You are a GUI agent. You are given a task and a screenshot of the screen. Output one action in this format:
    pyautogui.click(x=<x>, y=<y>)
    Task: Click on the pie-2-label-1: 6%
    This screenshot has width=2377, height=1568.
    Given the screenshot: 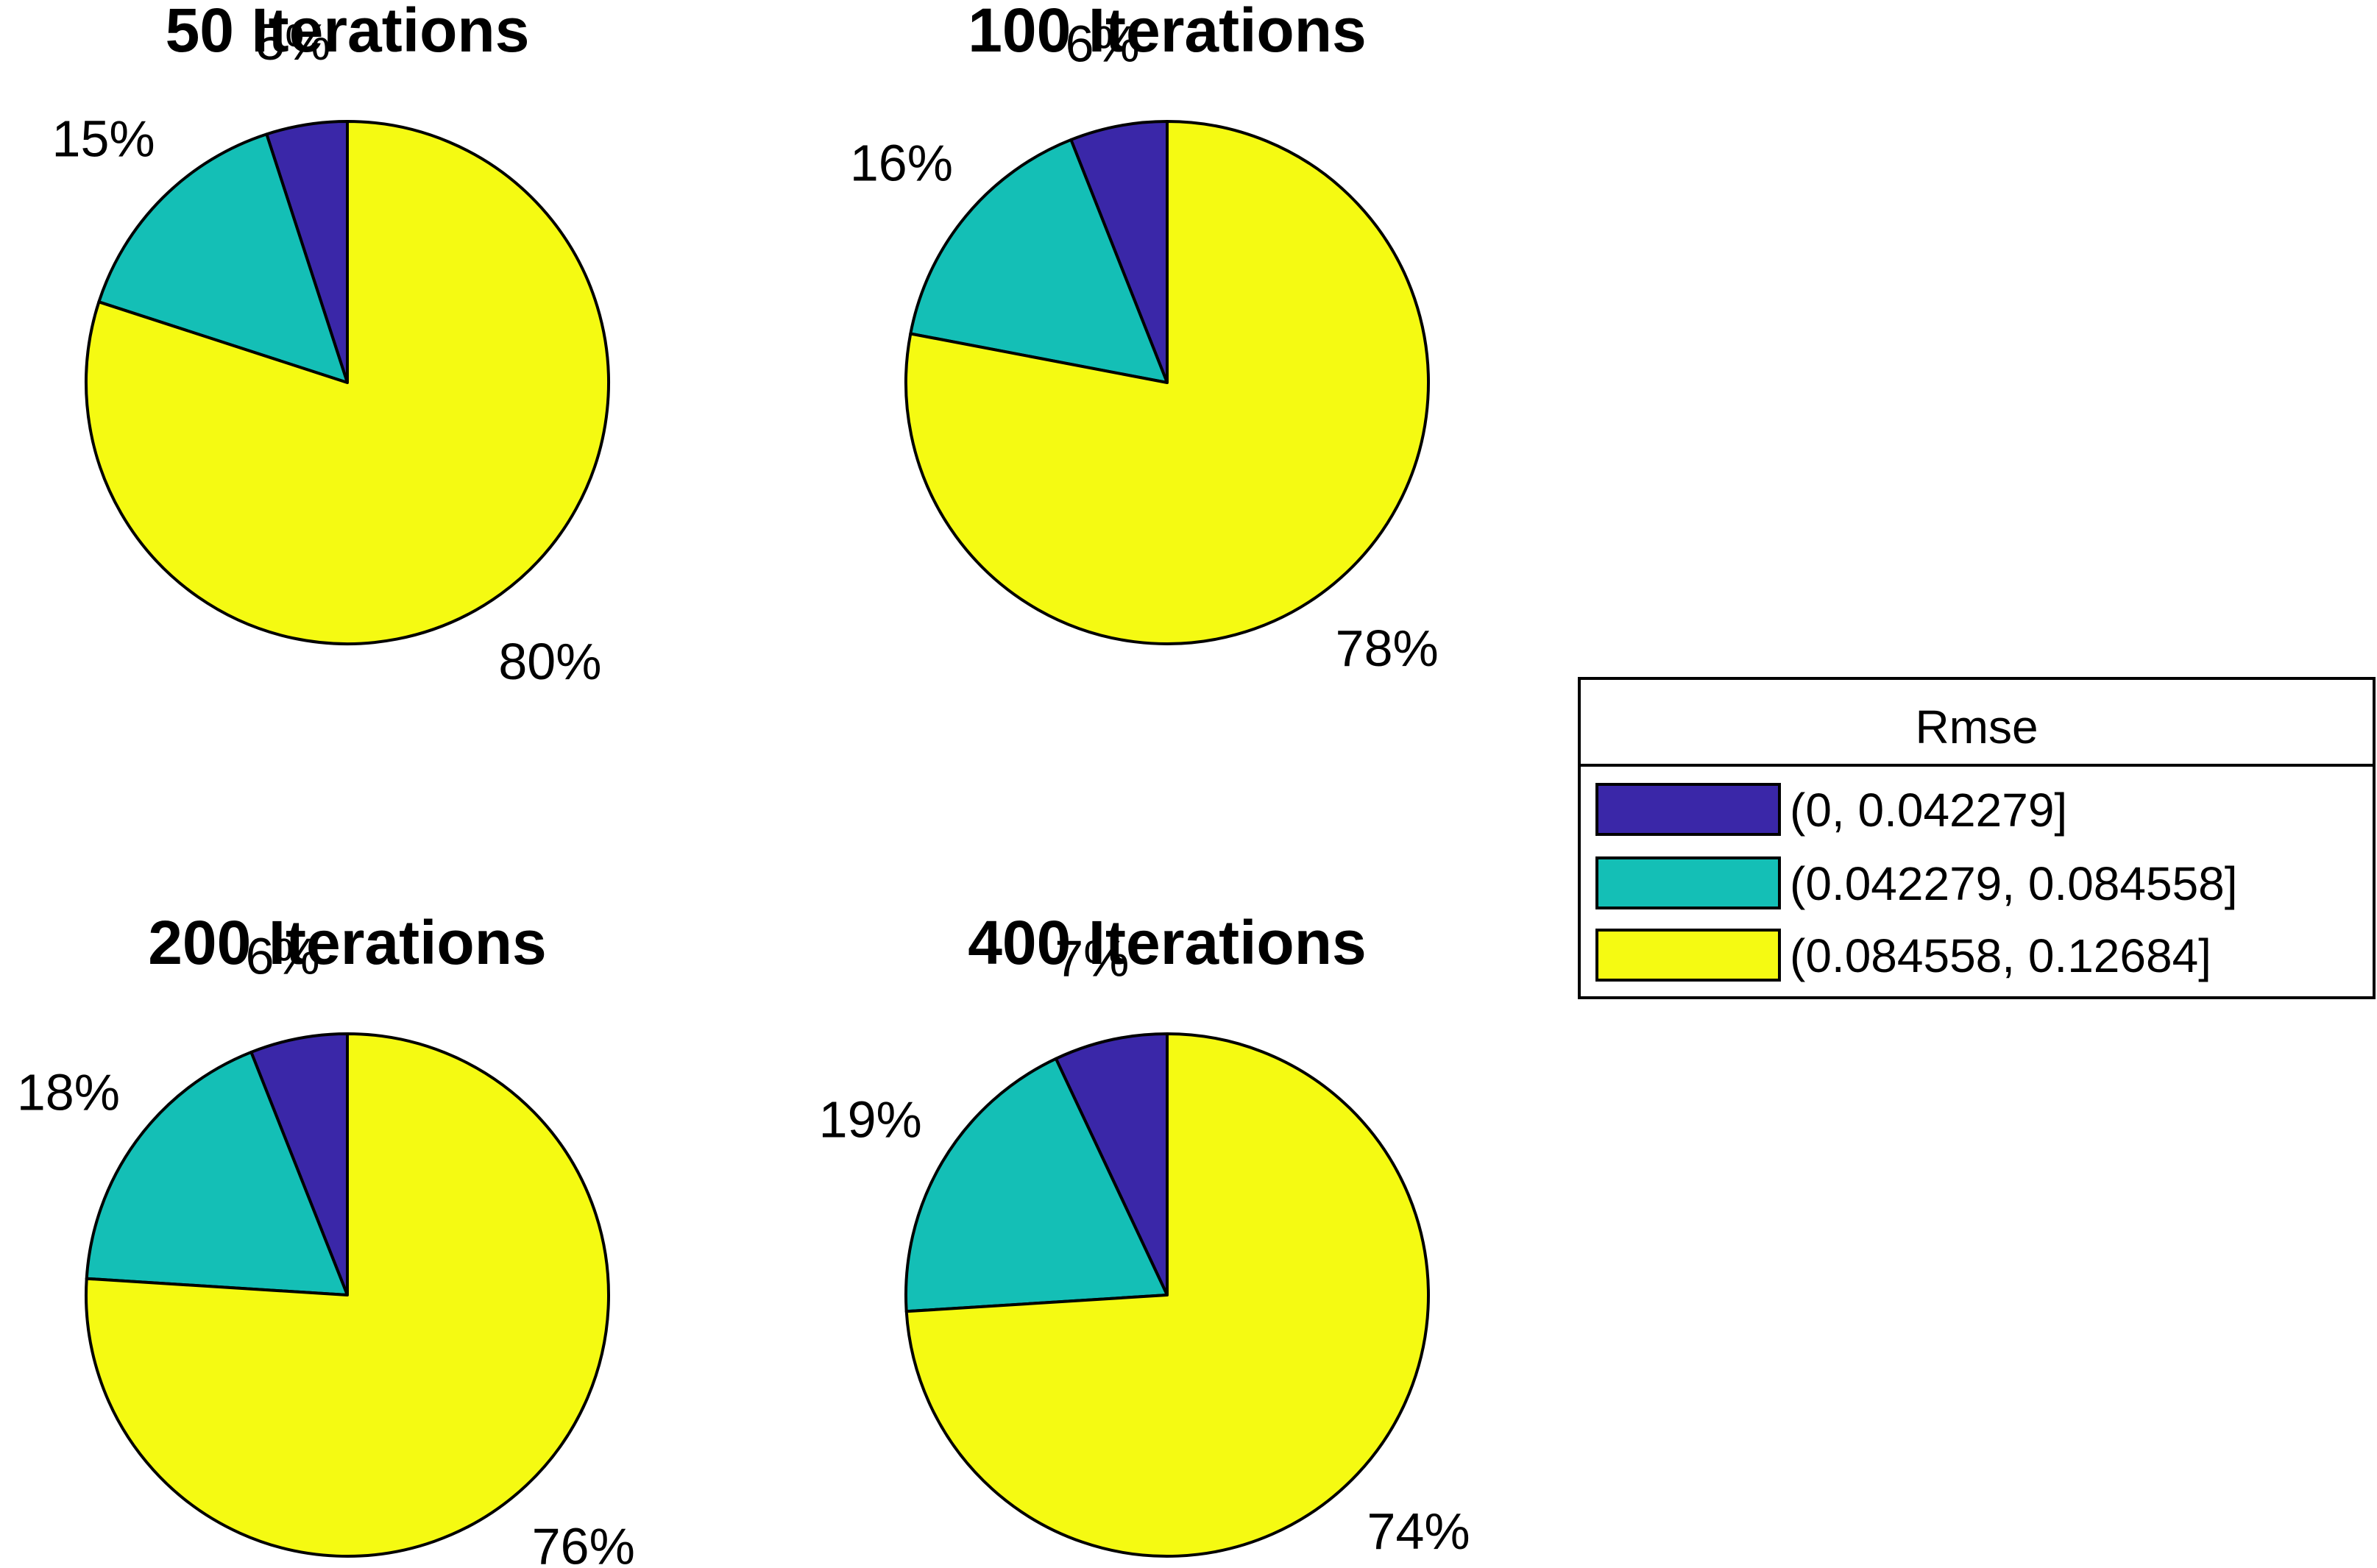 What is the action you would take?
    pyautogui.click(x=1103, y=44)
    